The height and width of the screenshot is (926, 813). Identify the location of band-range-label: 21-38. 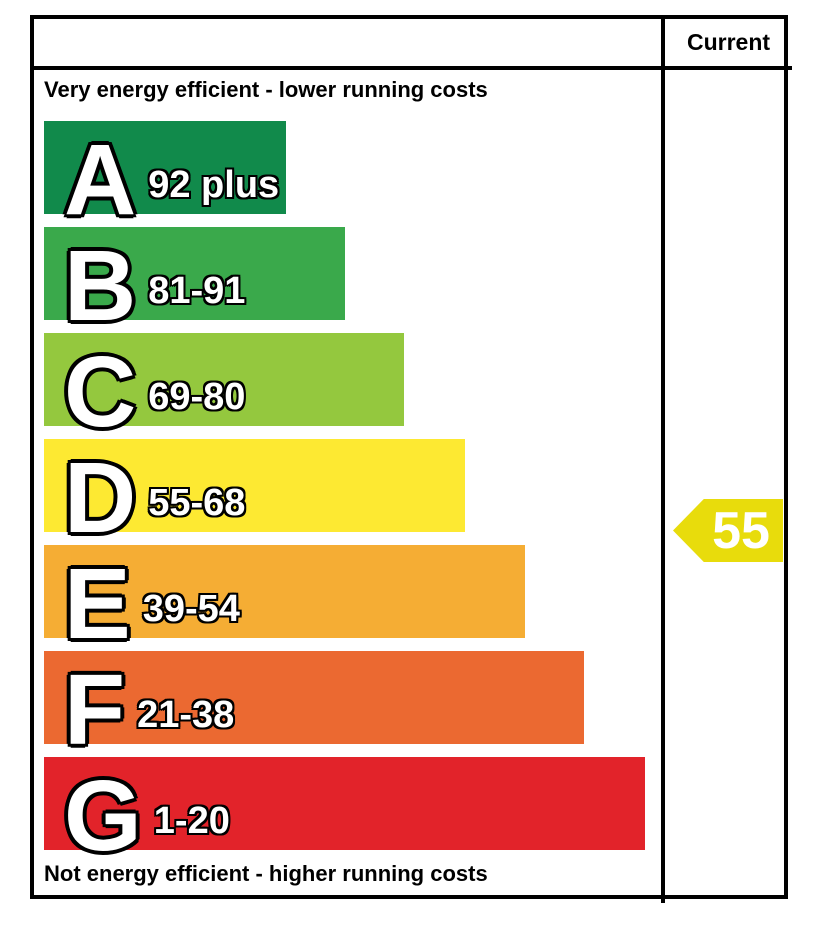
(186, 715).